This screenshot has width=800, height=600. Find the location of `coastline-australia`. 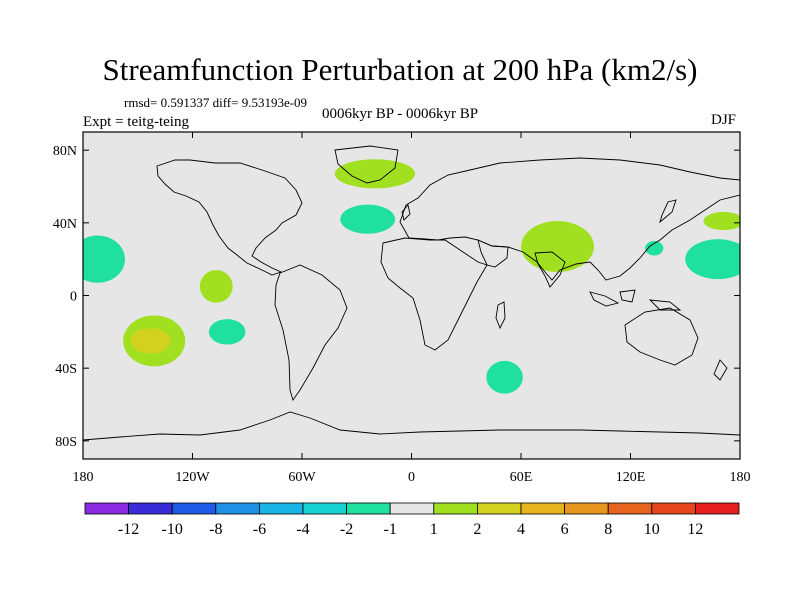

coastline-australia is located at coordinates (661, 336).